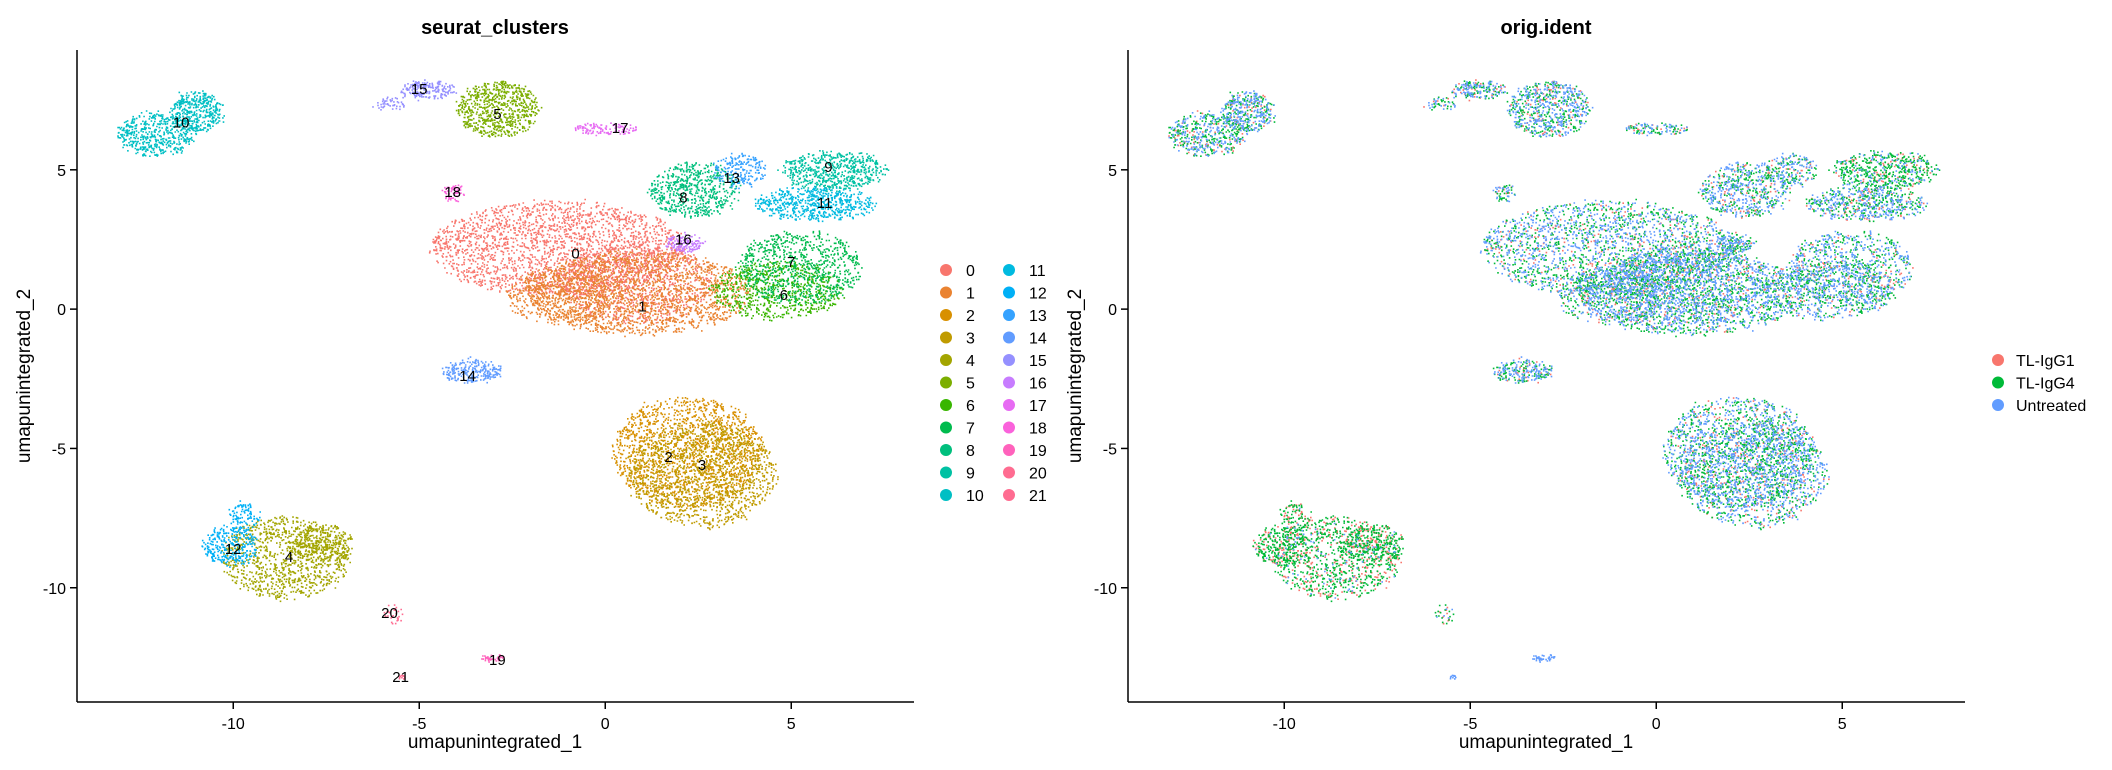 This screenshot has height=770, width=2112. What do you see at coordinates (171, 123) in the screenshot?
I see `cluster-10-points` at bounding box center [171, 123].